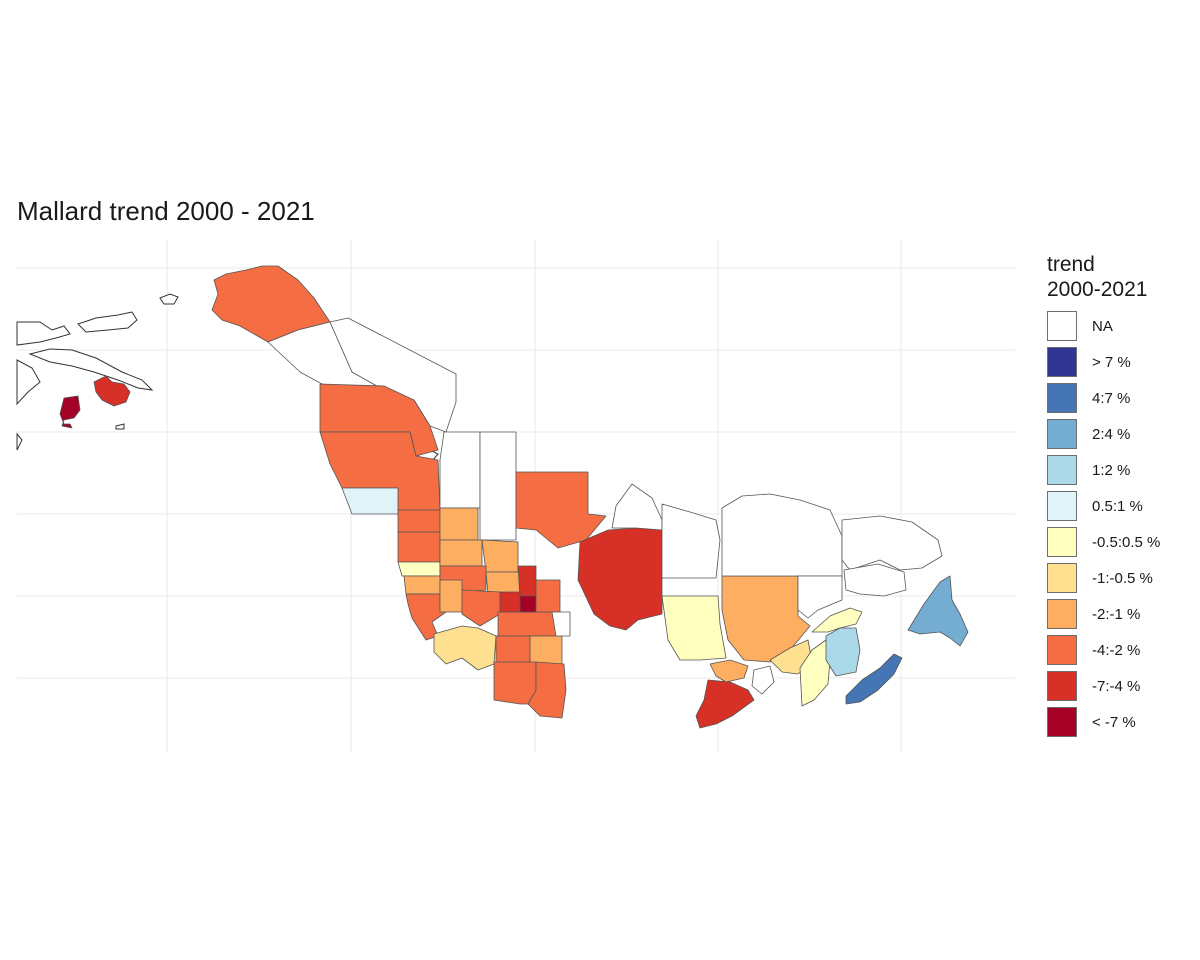 Image resolution: width=1200 pixels, height=960 pixels. Describe the element at coordinates (1111, 470) in the screenshot. I see `legend-label: 1:2 %` at that location.